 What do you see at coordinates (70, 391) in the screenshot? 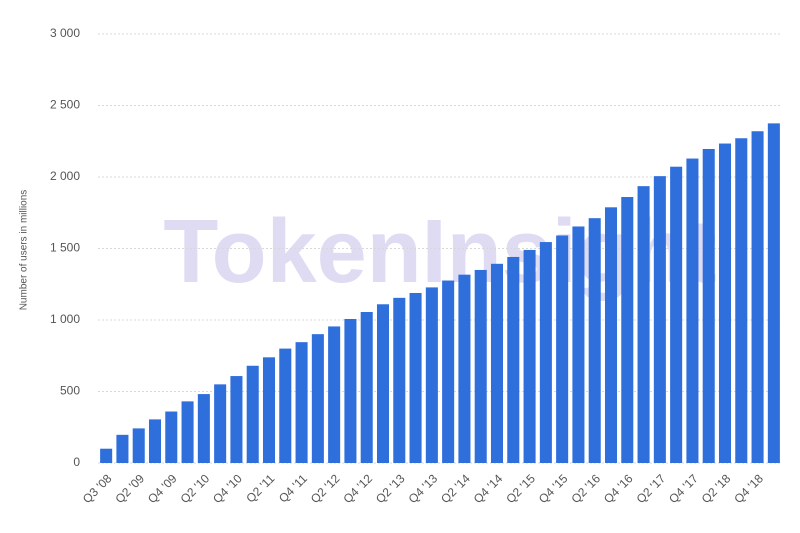
I see `y-tick-label: 500` at bounding box center [70, 391].